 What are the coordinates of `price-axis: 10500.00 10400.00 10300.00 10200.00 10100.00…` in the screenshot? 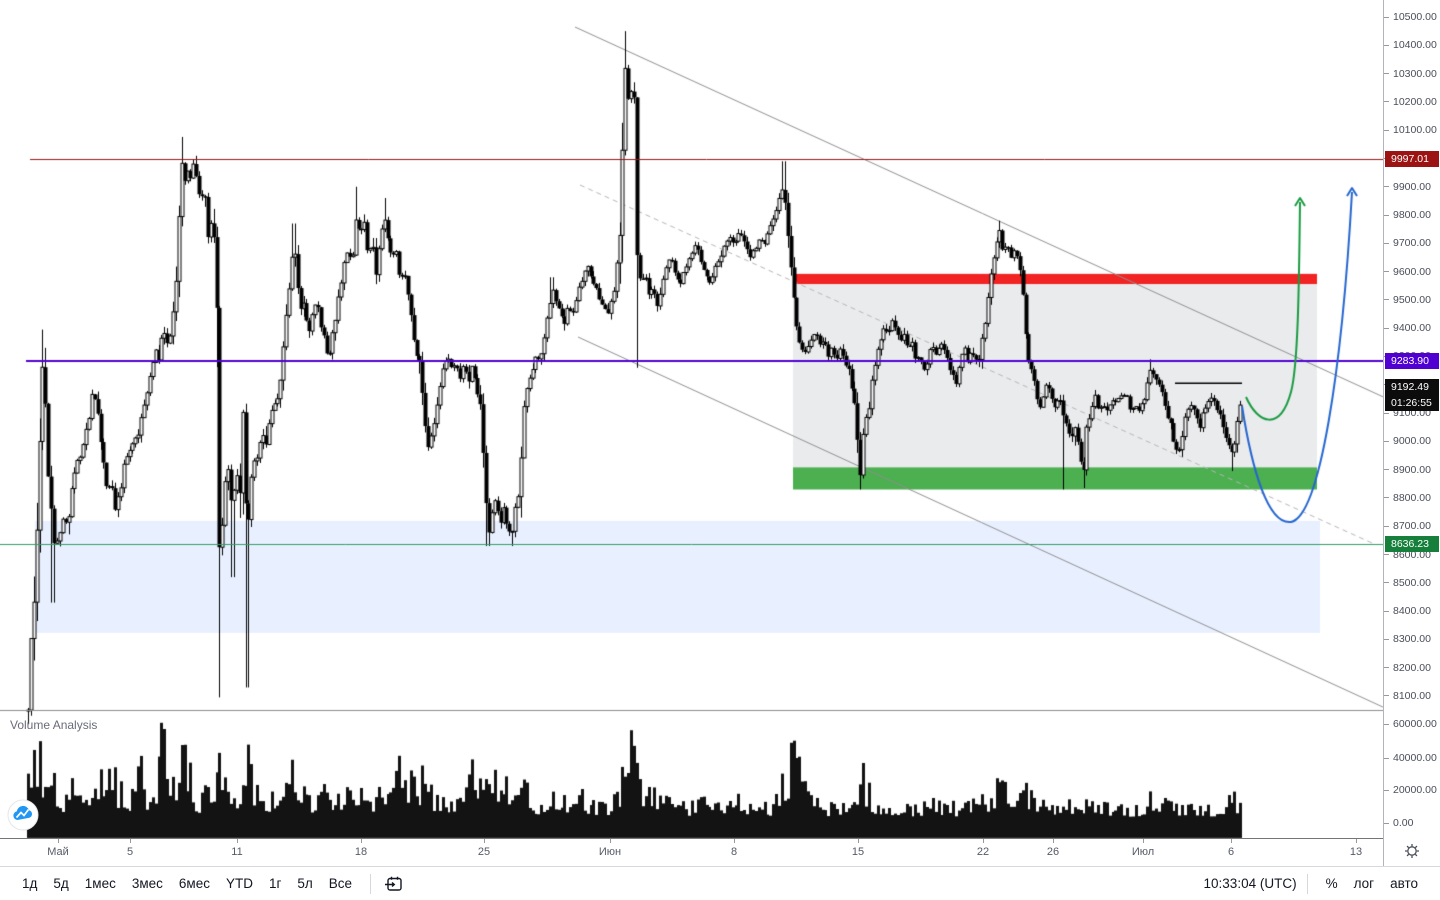 It's located at (1411, 433).